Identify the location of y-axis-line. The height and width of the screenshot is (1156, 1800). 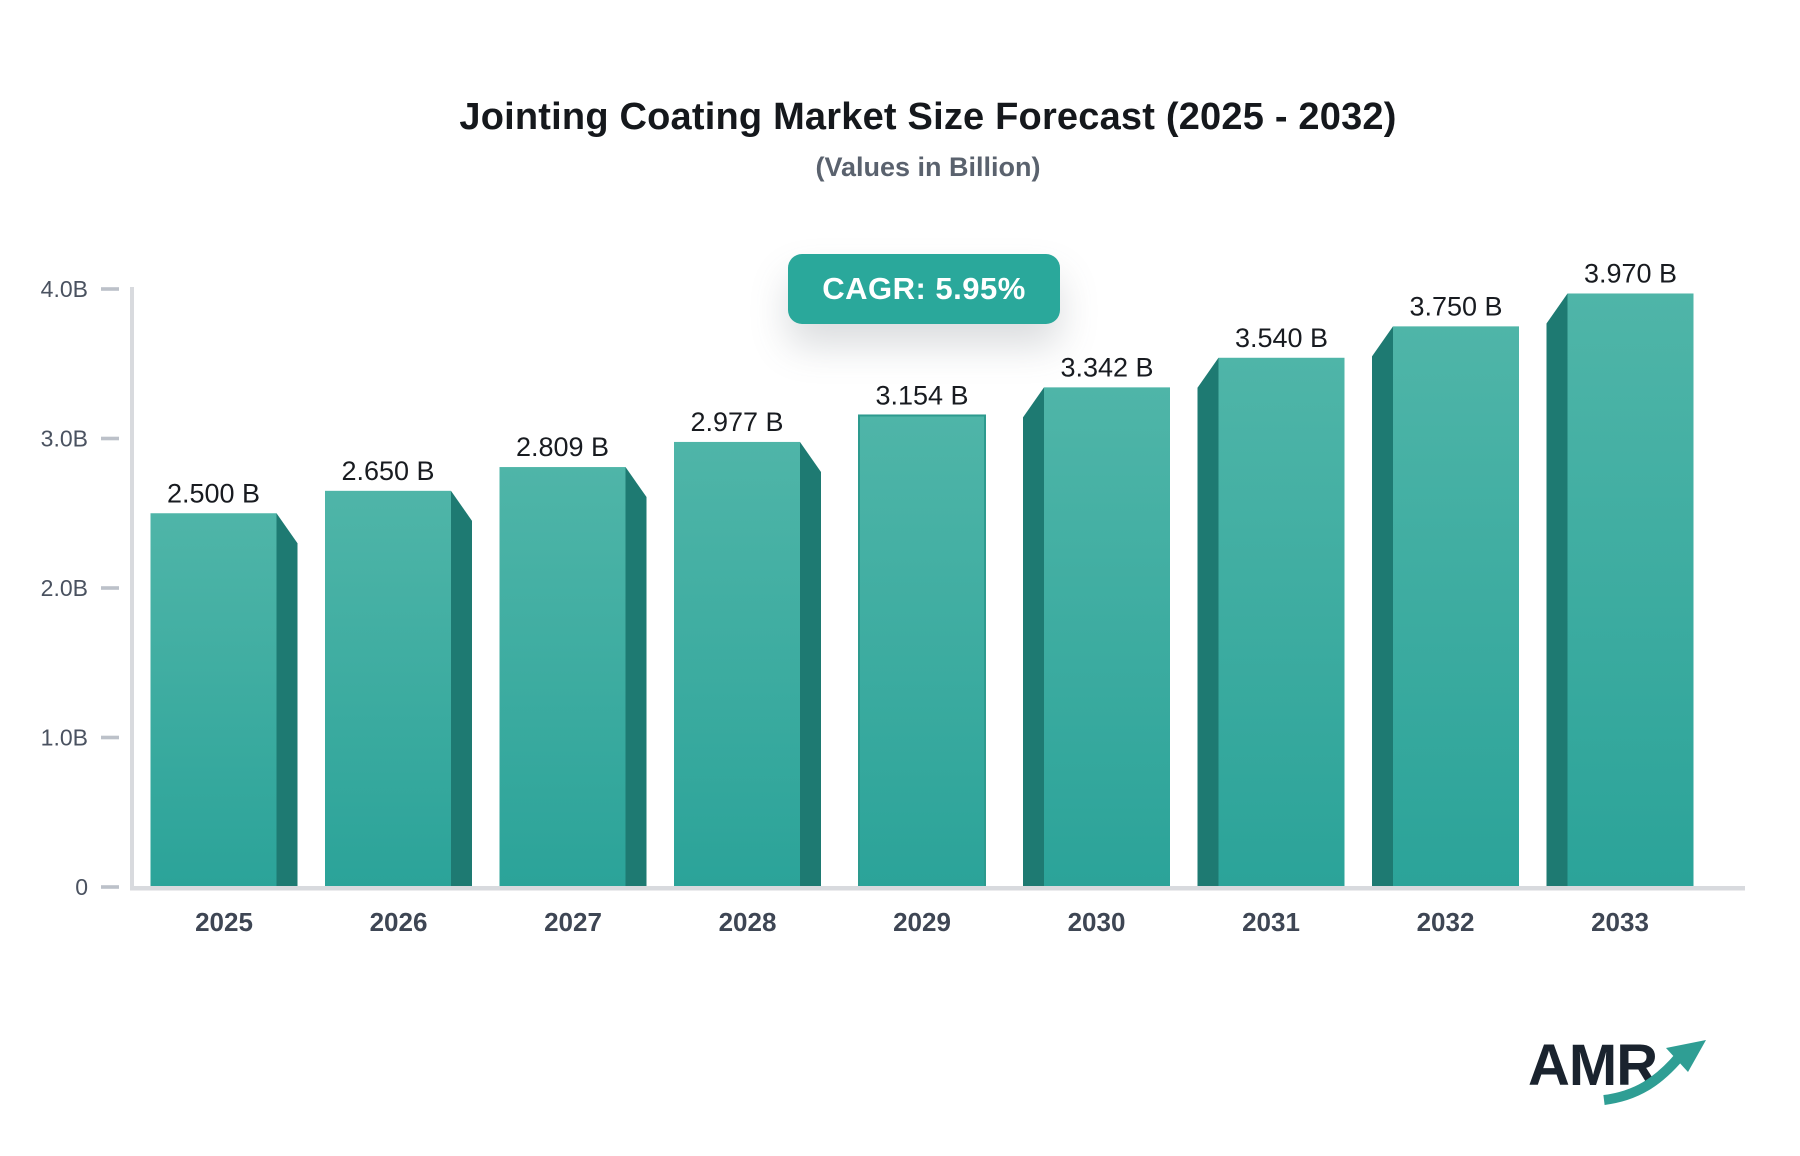
(132, 588).